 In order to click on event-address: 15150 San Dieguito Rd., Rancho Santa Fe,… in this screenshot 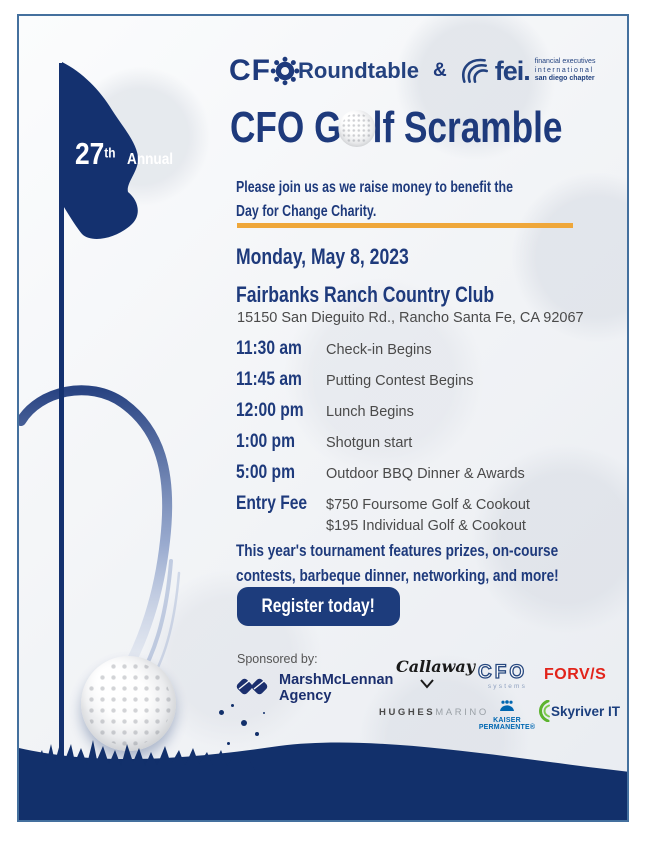, I will do `click(410, 318)`.